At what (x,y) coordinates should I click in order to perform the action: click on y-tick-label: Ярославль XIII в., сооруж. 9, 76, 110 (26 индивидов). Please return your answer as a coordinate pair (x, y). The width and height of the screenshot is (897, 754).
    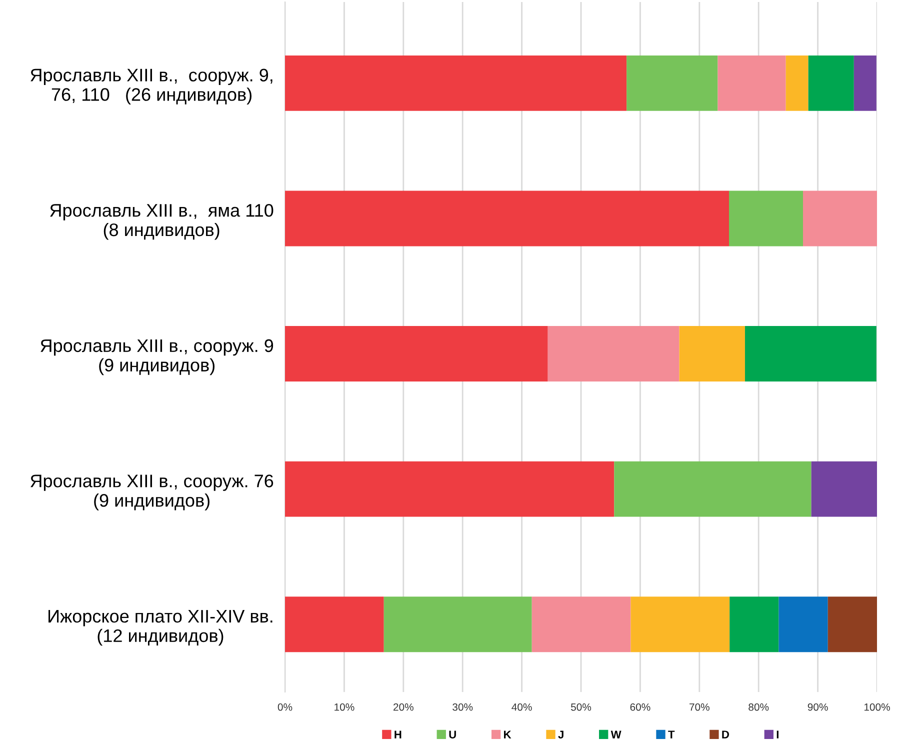
    Looking at the image, I should click on (151, 86).